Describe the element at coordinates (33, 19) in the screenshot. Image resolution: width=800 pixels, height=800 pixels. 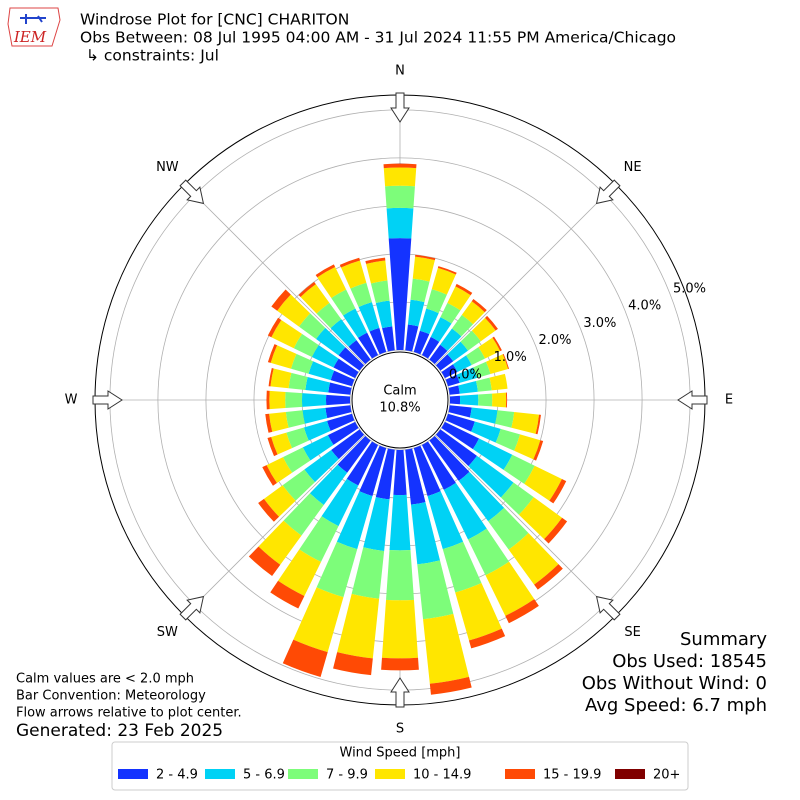
I see `logo-icon` at that location.